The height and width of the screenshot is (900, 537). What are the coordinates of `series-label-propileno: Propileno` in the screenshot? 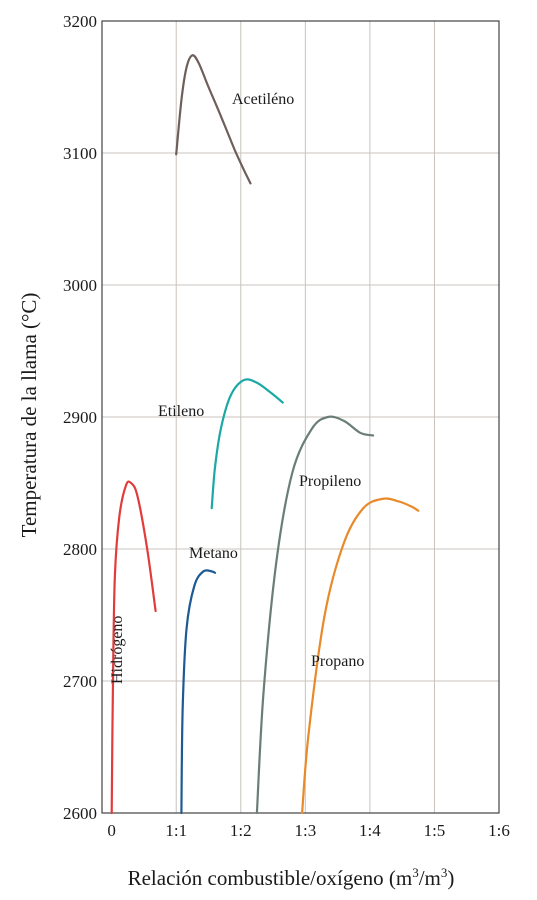 It's located at (330, 481).